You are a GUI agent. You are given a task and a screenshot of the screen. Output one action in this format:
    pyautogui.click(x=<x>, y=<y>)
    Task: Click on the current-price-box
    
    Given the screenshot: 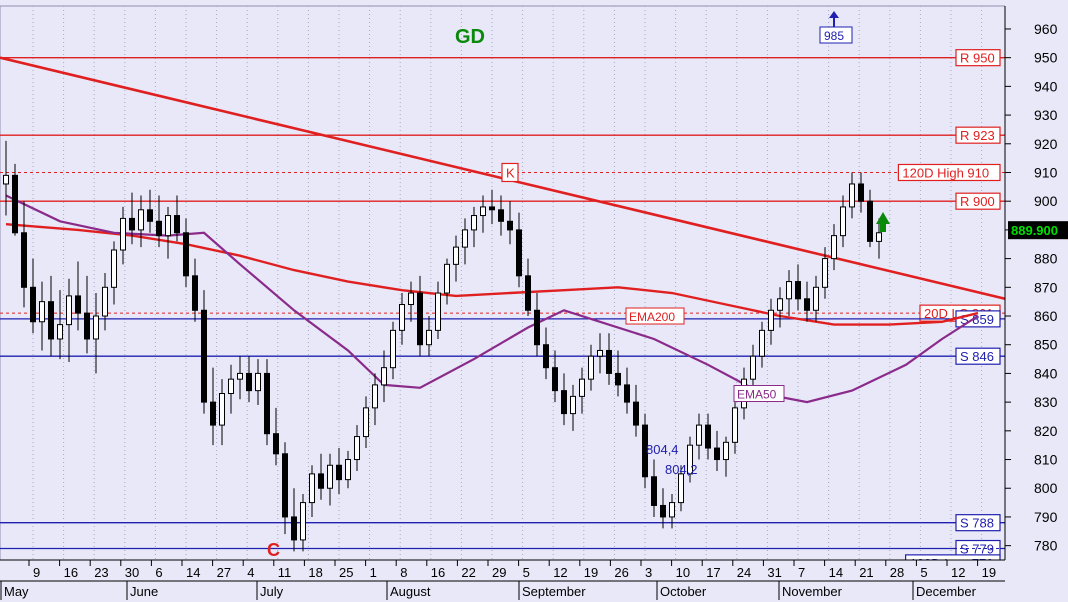 What is the action you would take?
    pyautogui.click(x=1038, y=230)
    